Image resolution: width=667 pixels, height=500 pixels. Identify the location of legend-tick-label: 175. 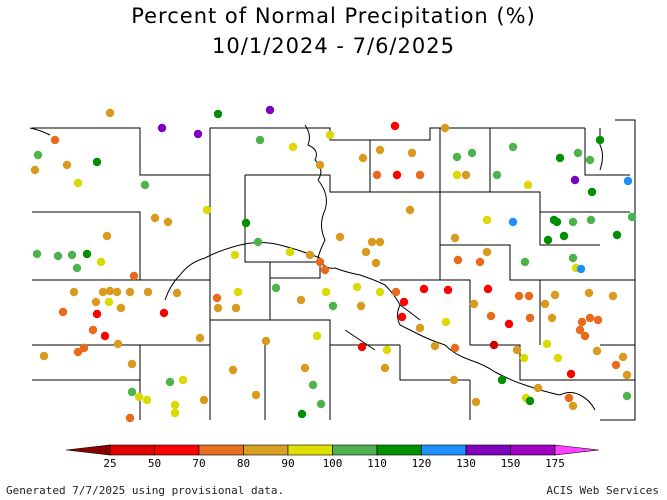
(555, 463).